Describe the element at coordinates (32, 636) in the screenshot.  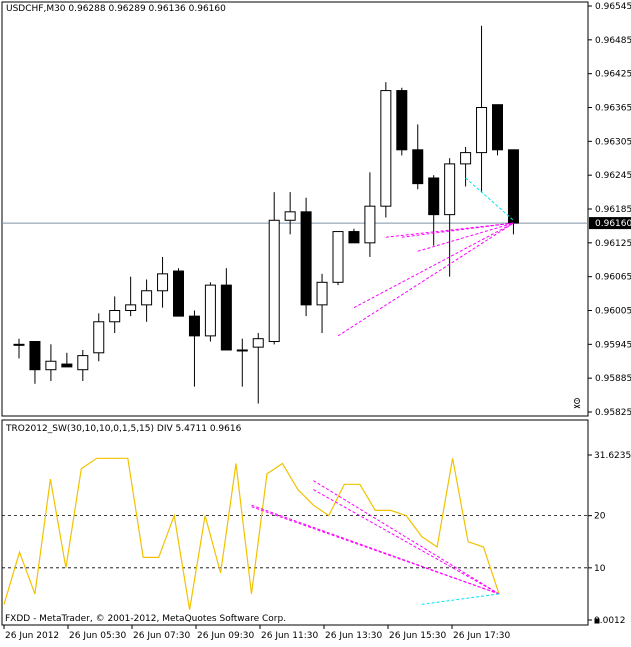
I see `time-label: 26 Jun 2012` at that location.